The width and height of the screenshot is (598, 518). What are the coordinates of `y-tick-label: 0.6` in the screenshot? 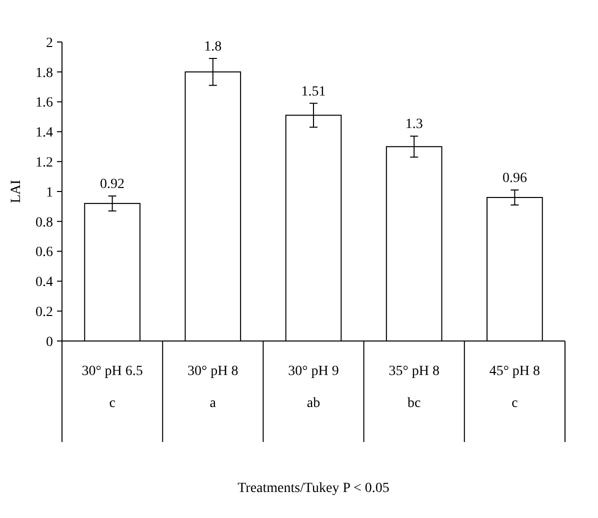 It's located at (44, 252).